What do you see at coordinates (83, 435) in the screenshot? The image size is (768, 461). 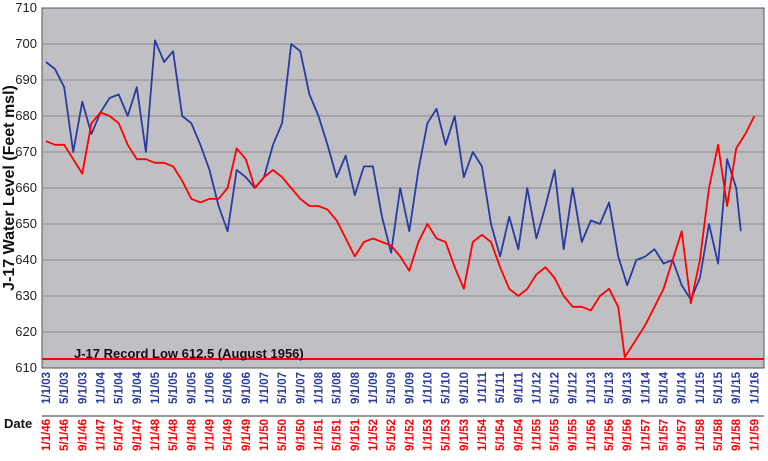 I see `x-tick-label: 9/1/46` at bounding box center [83, 435].